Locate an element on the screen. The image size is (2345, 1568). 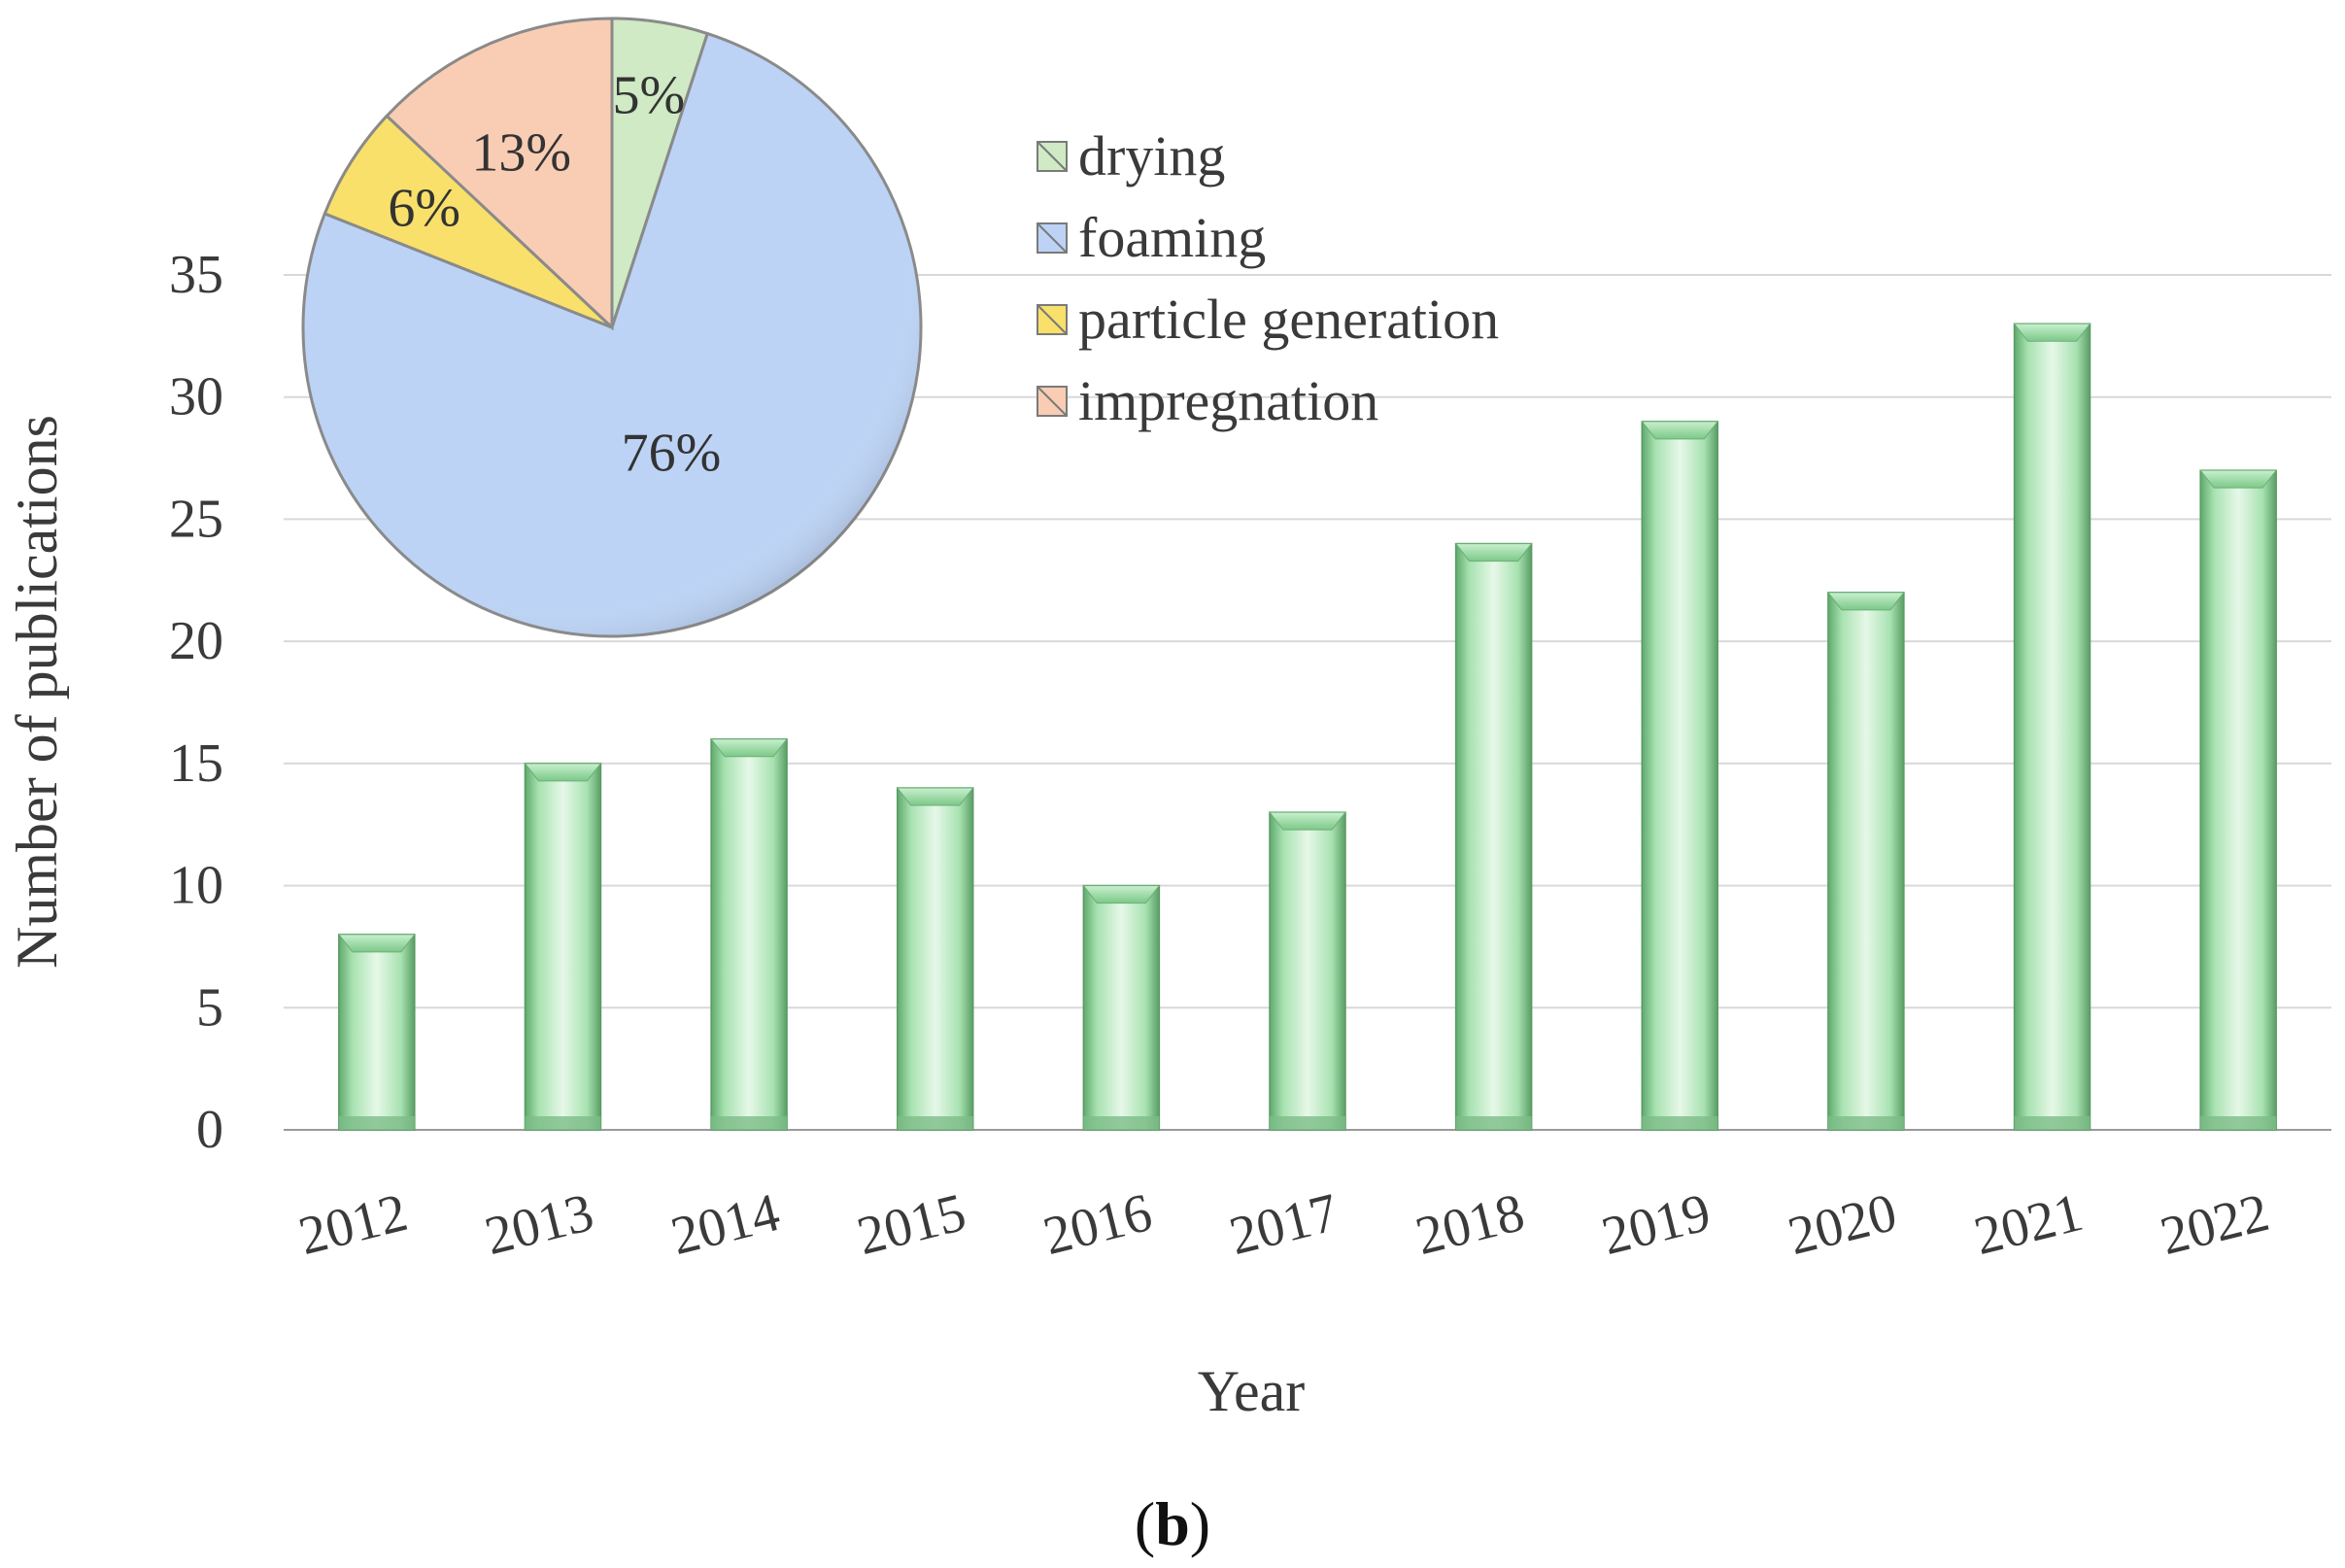
x-tick-label: 2017 is located at coordinates (1284, 1224).